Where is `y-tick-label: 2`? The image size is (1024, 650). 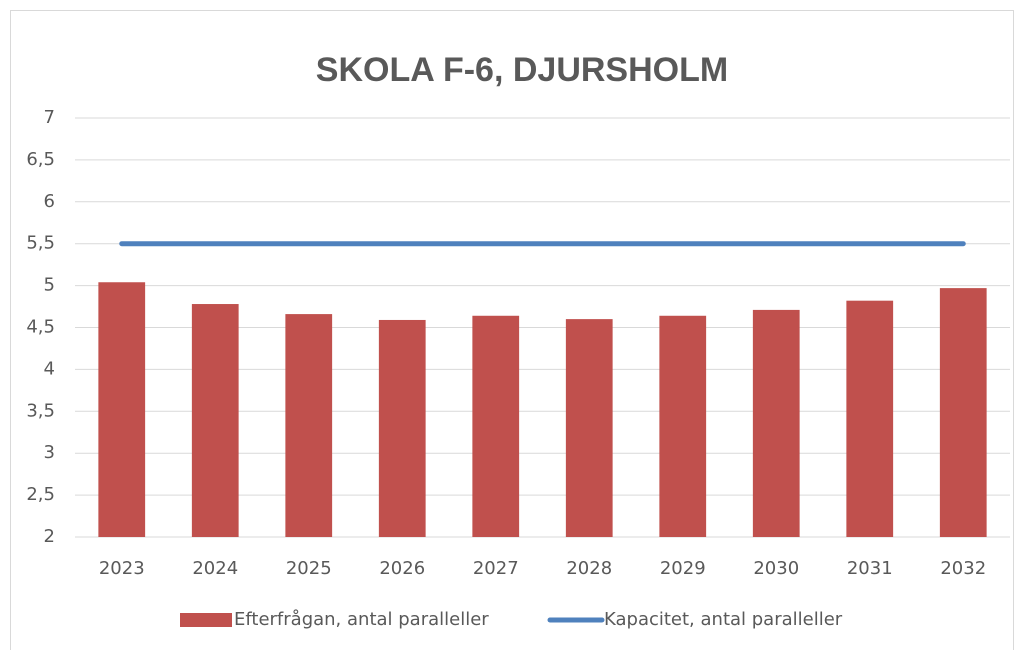 y-tick-label: 2 is located at coordinates (49, 536).